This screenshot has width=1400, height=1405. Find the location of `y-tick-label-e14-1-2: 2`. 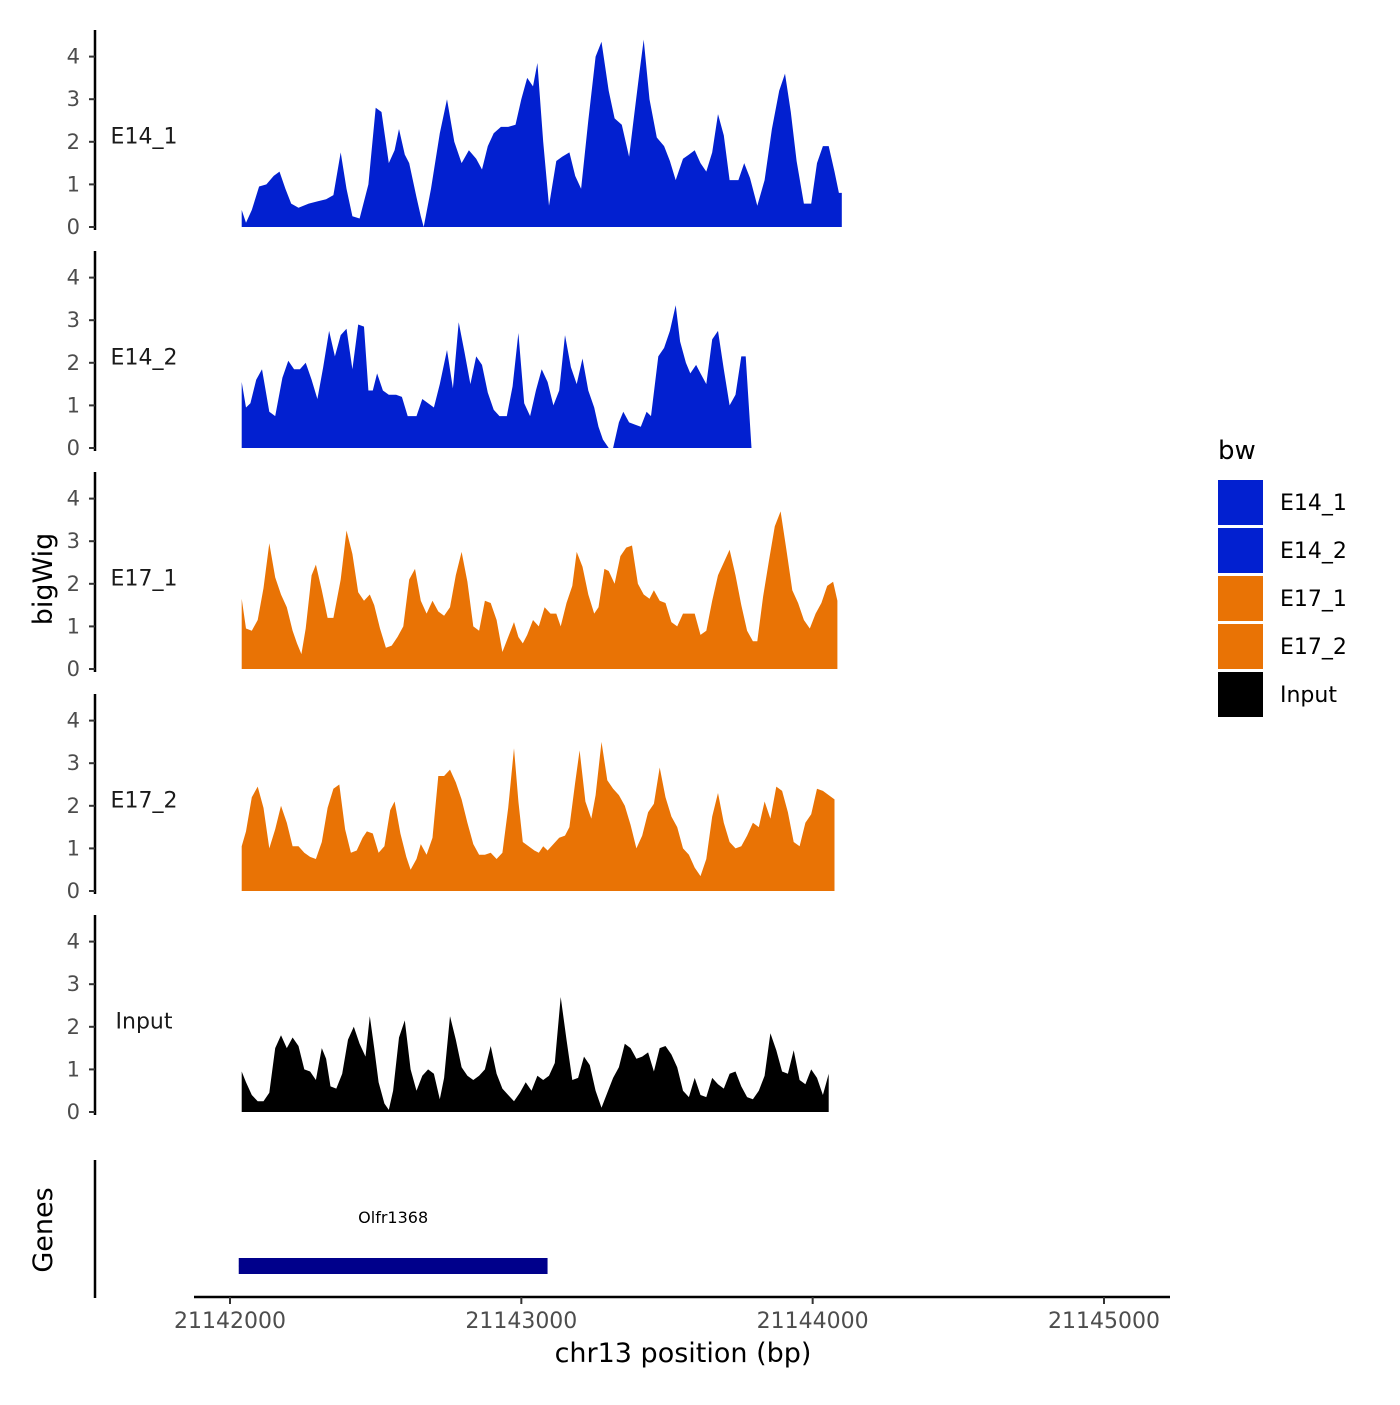

y-tick-label-e14-1-2: 2 is located at coordinates (73, 142).